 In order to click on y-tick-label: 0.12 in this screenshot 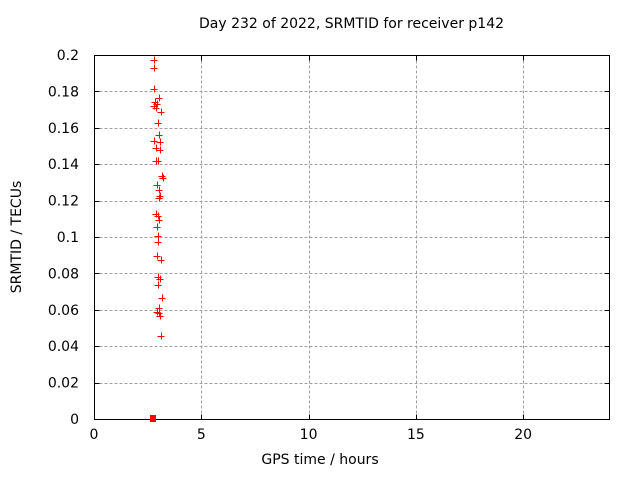, I will do `click(63, 202)`.